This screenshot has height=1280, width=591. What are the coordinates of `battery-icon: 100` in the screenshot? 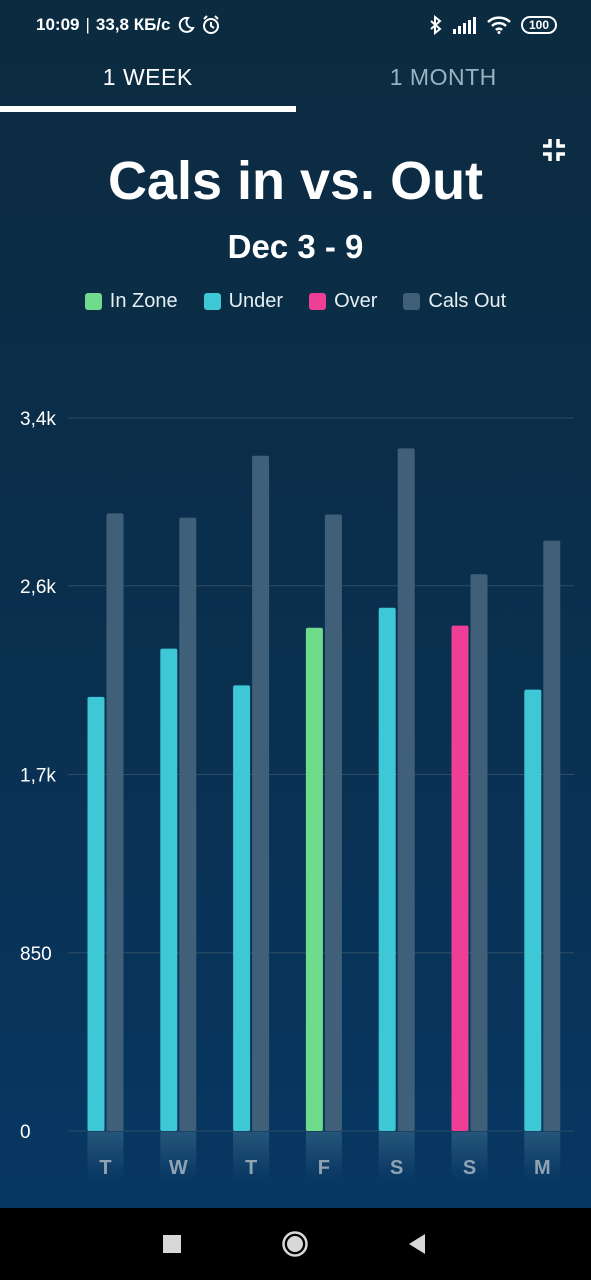 It's located at (538, 25).